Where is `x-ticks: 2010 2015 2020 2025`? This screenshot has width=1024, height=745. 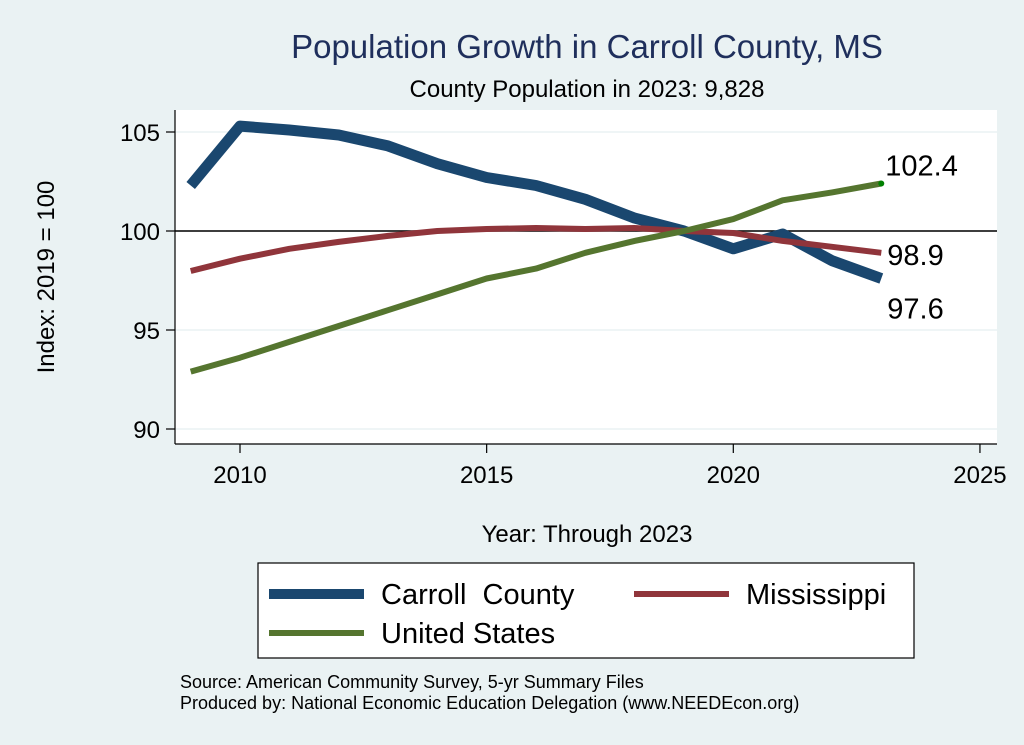
x-ticks: 2010 2015 2020 2025 is located at coordinates (610, 466).